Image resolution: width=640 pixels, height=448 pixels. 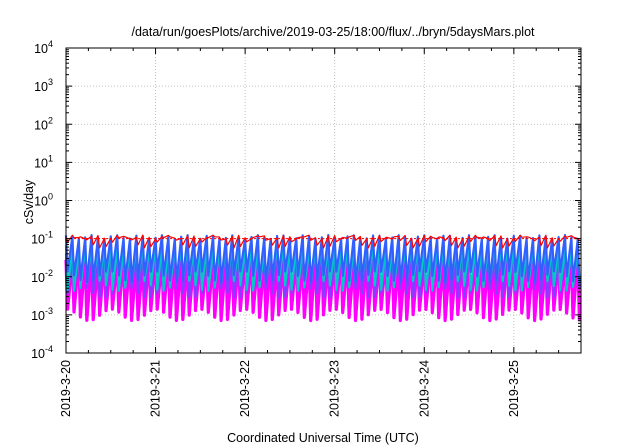 What do you see at coordinates (43, 200) in the screenshot?
I see `y-tick-label: 10⁰` at bounding box center [43, 200].